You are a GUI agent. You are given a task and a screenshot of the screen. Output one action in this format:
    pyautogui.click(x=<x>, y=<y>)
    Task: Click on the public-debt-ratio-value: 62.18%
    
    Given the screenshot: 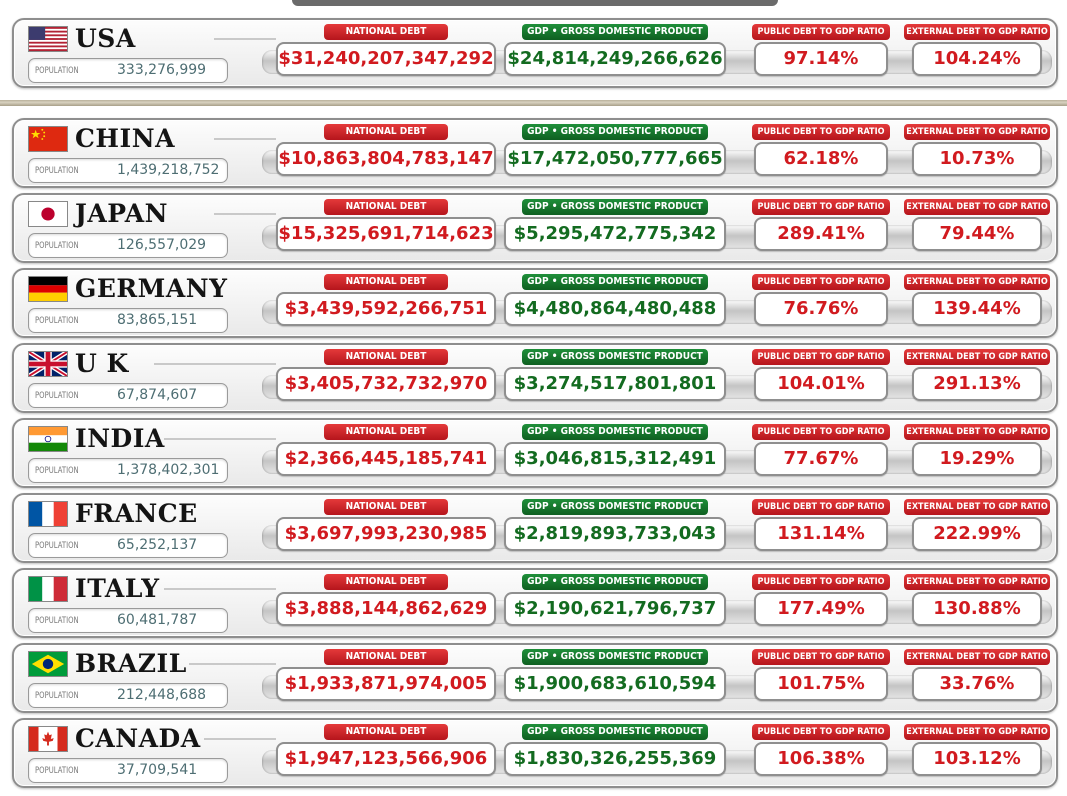 What is the action you would take?
    pyautogui.click(x=821, y=159)
    